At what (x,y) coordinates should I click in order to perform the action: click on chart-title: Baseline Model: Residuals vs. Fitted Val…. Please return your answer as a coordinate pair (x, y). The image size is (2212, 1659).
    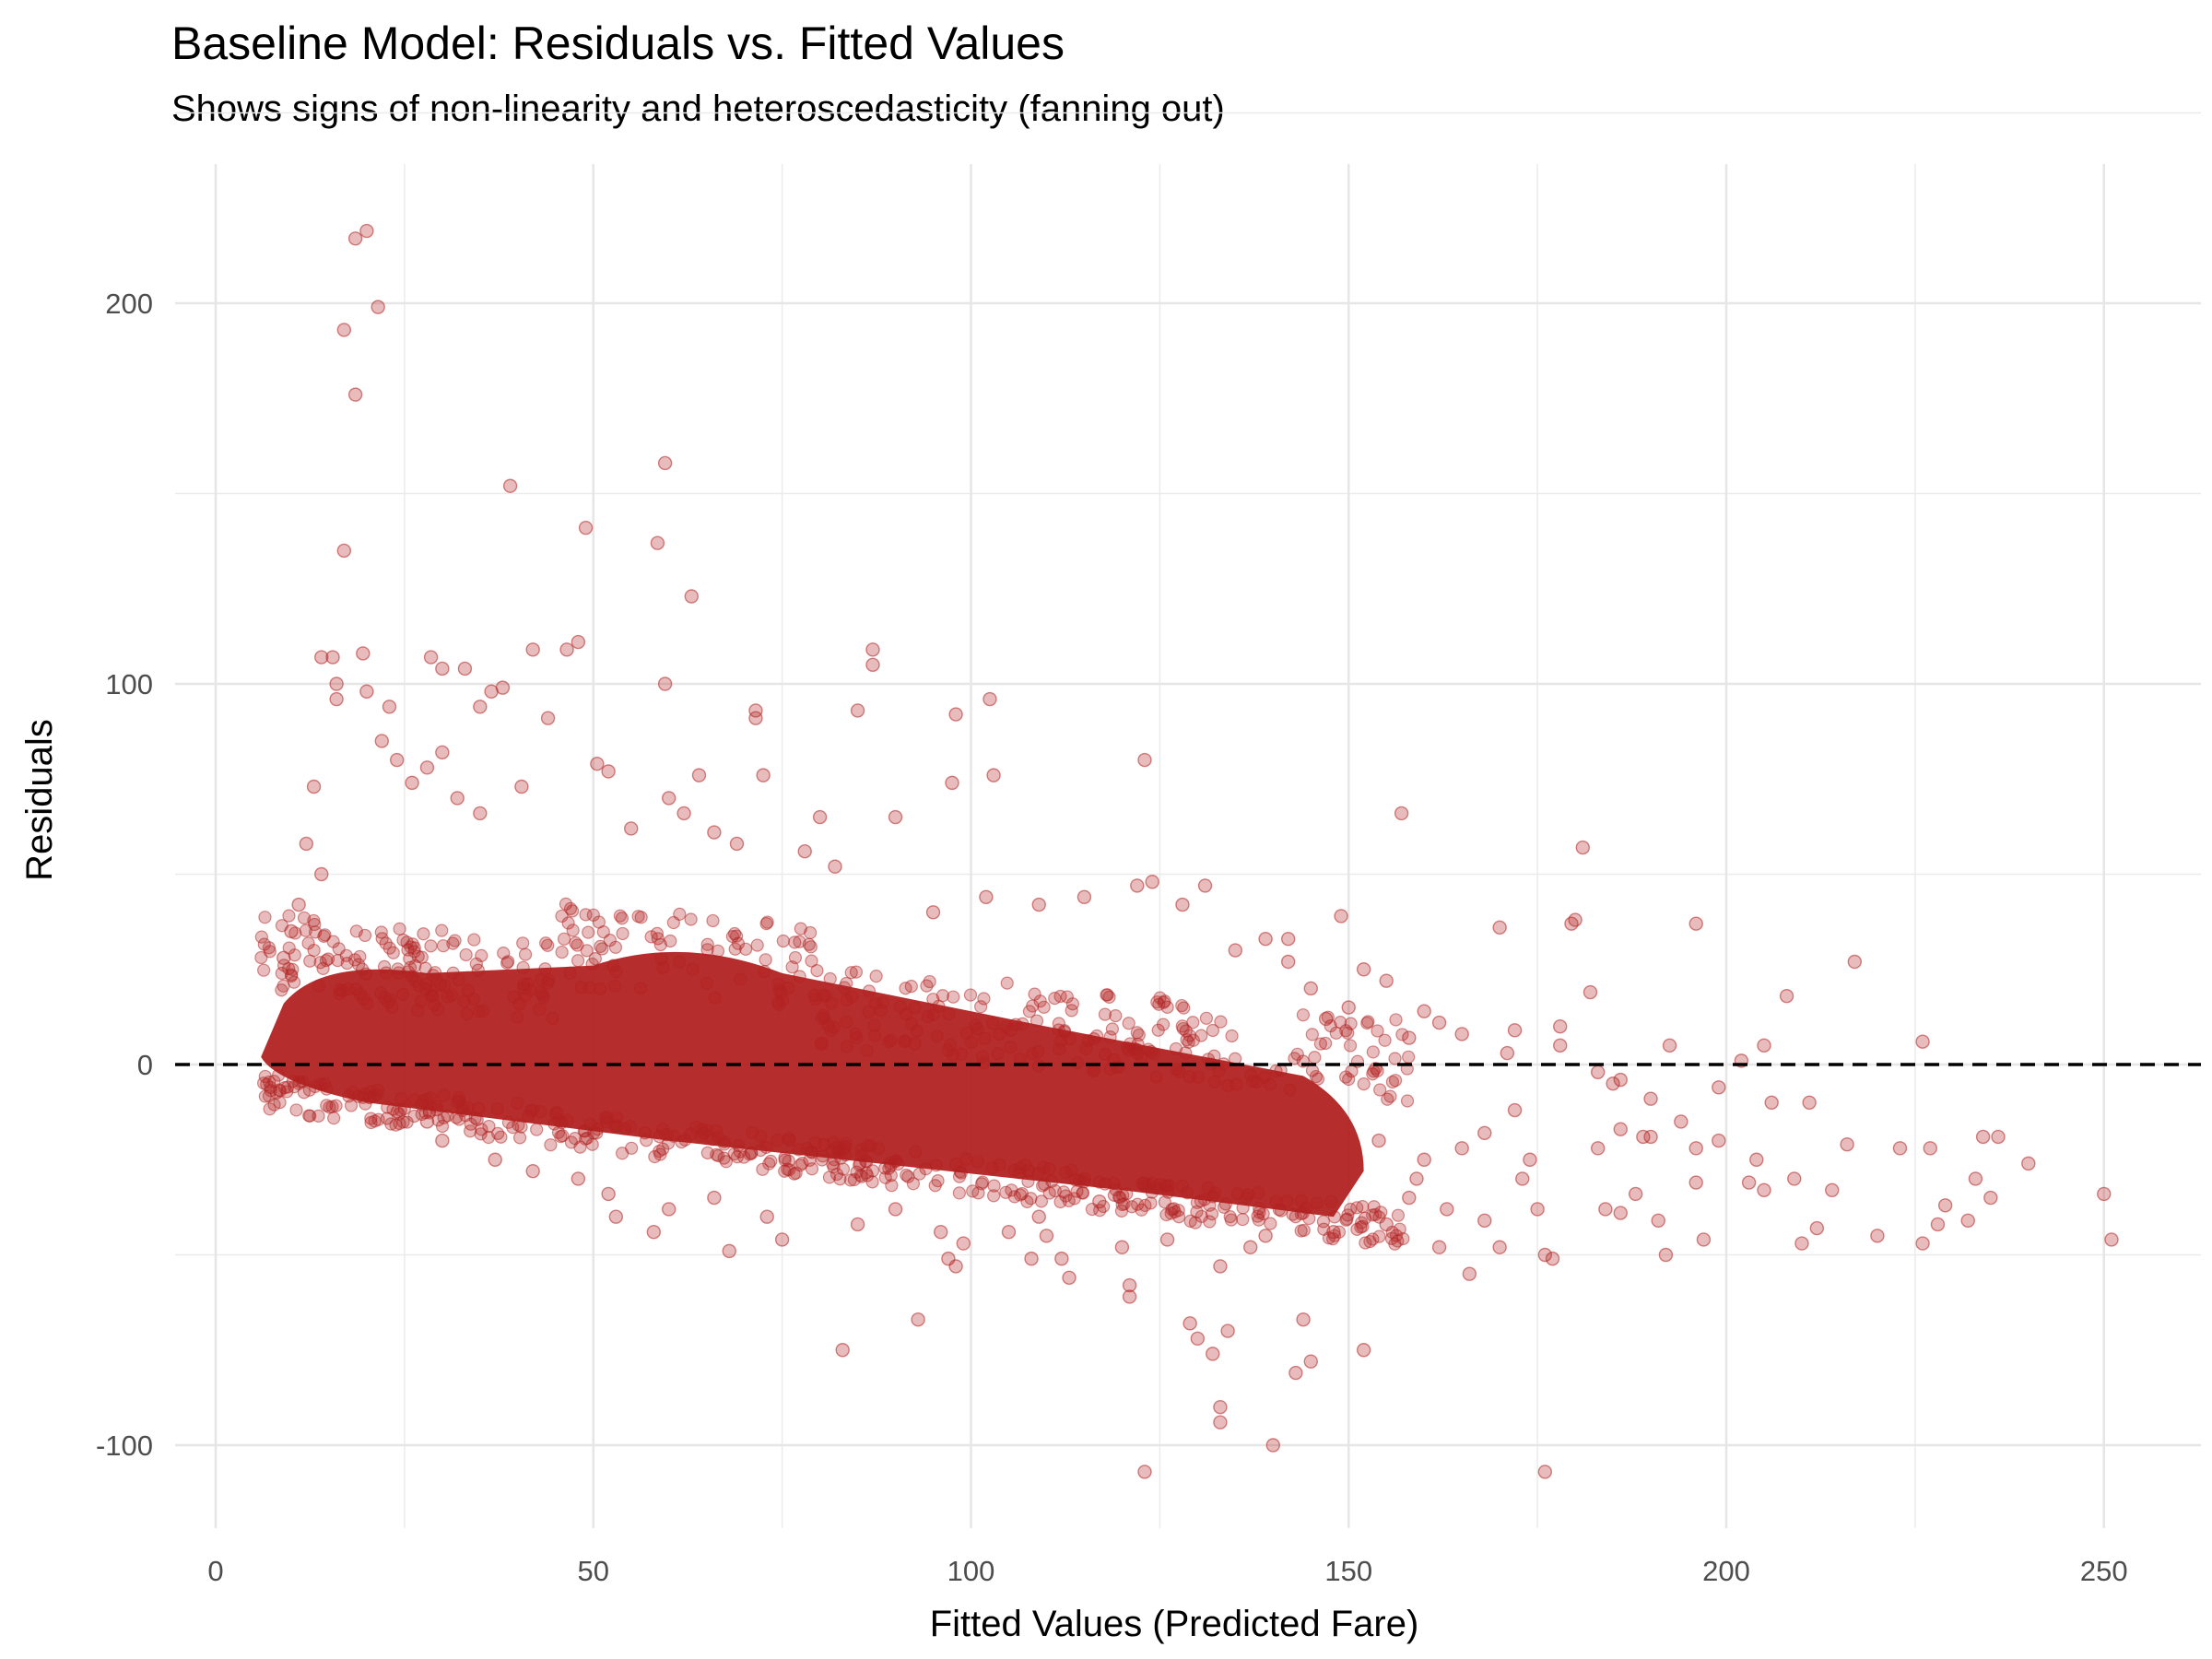
    Looking at the image, I should click on (618, 43).